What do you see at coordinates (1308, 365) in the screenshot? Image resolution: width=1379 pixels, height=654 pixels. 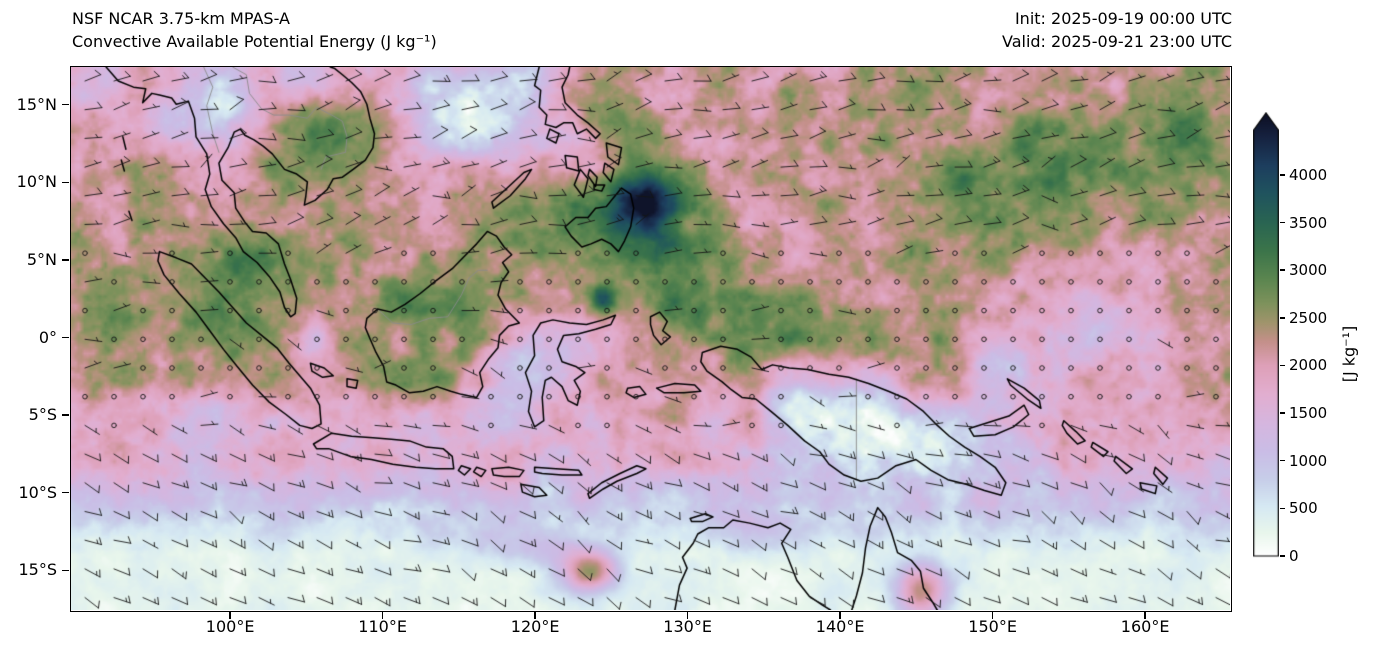 I see `colorbar-tick-label: 2000` at bounding box center [1308, 365].